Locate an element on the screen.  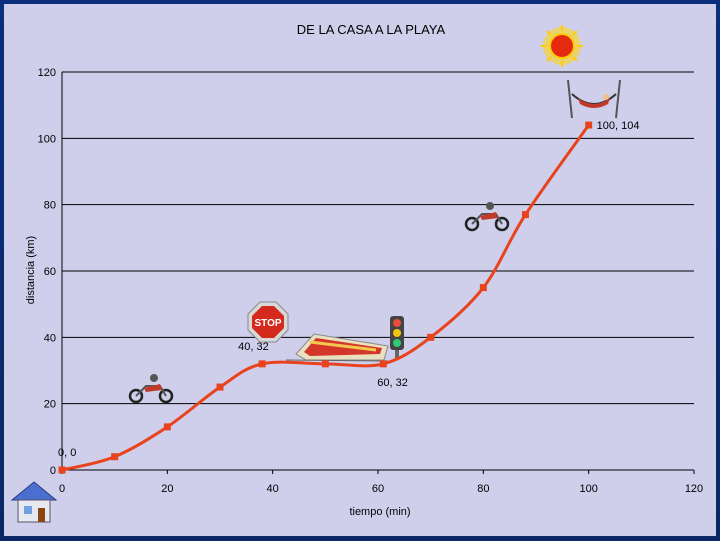
y-tick-label: 80 is located at coordinates (50, 206).